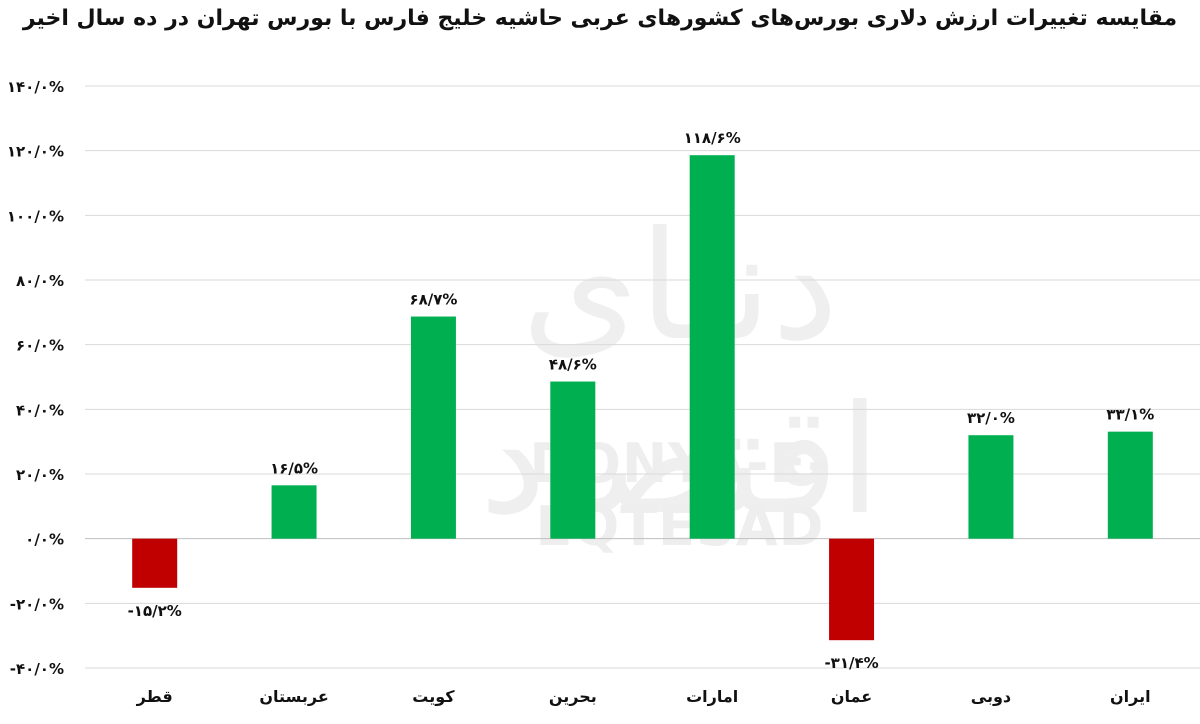 The image size is (1200, 724). I want to click on y-tick-label: ۶۰/۰%, so click(40, 346).